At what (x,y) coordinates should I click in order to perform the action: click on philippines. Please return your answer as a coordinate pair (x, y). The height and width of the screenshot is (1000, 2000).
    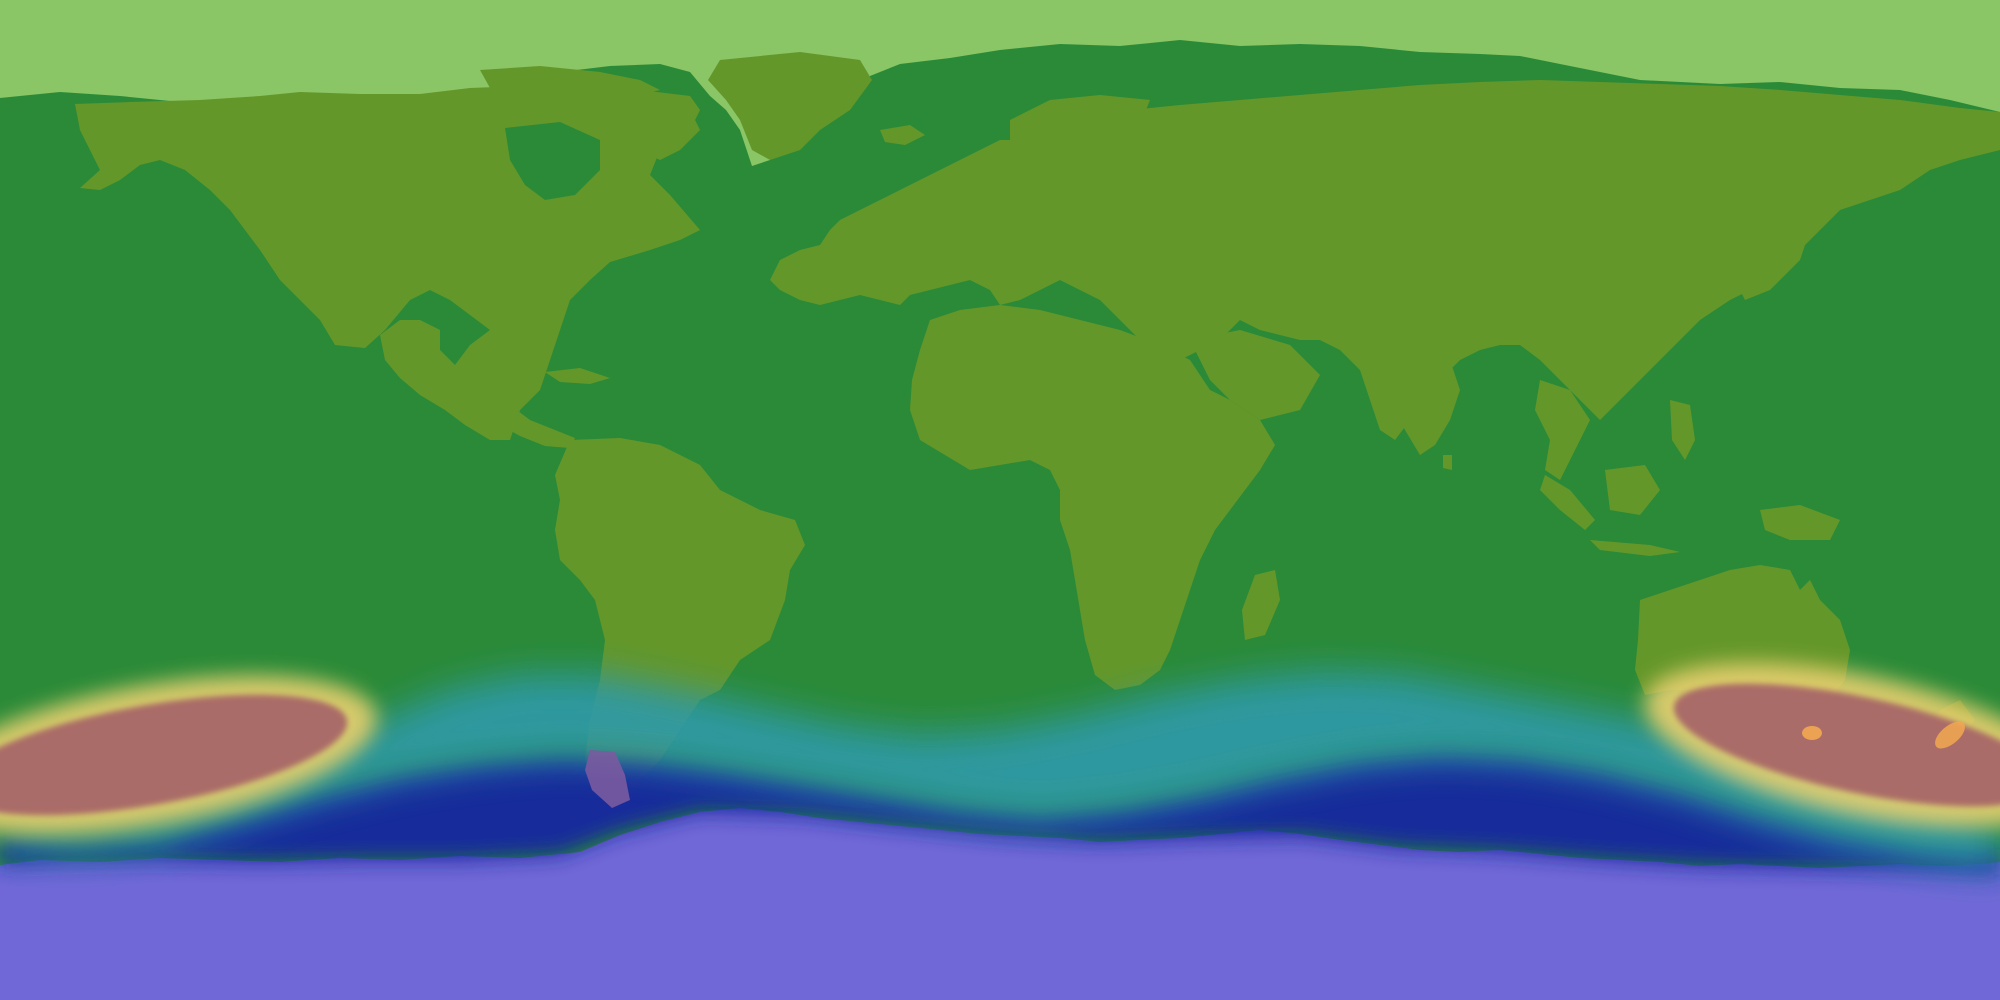
    Looking at the image, I should click on (1682, 430).